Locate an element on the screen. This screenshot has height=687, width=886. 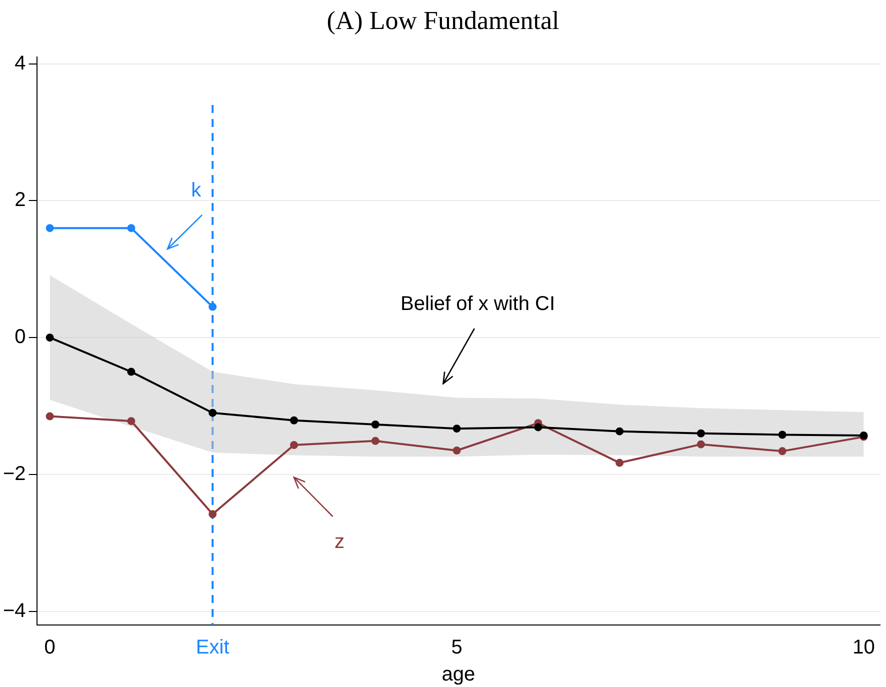
y-tick-label: −2 is located at coordinates (14, 473).